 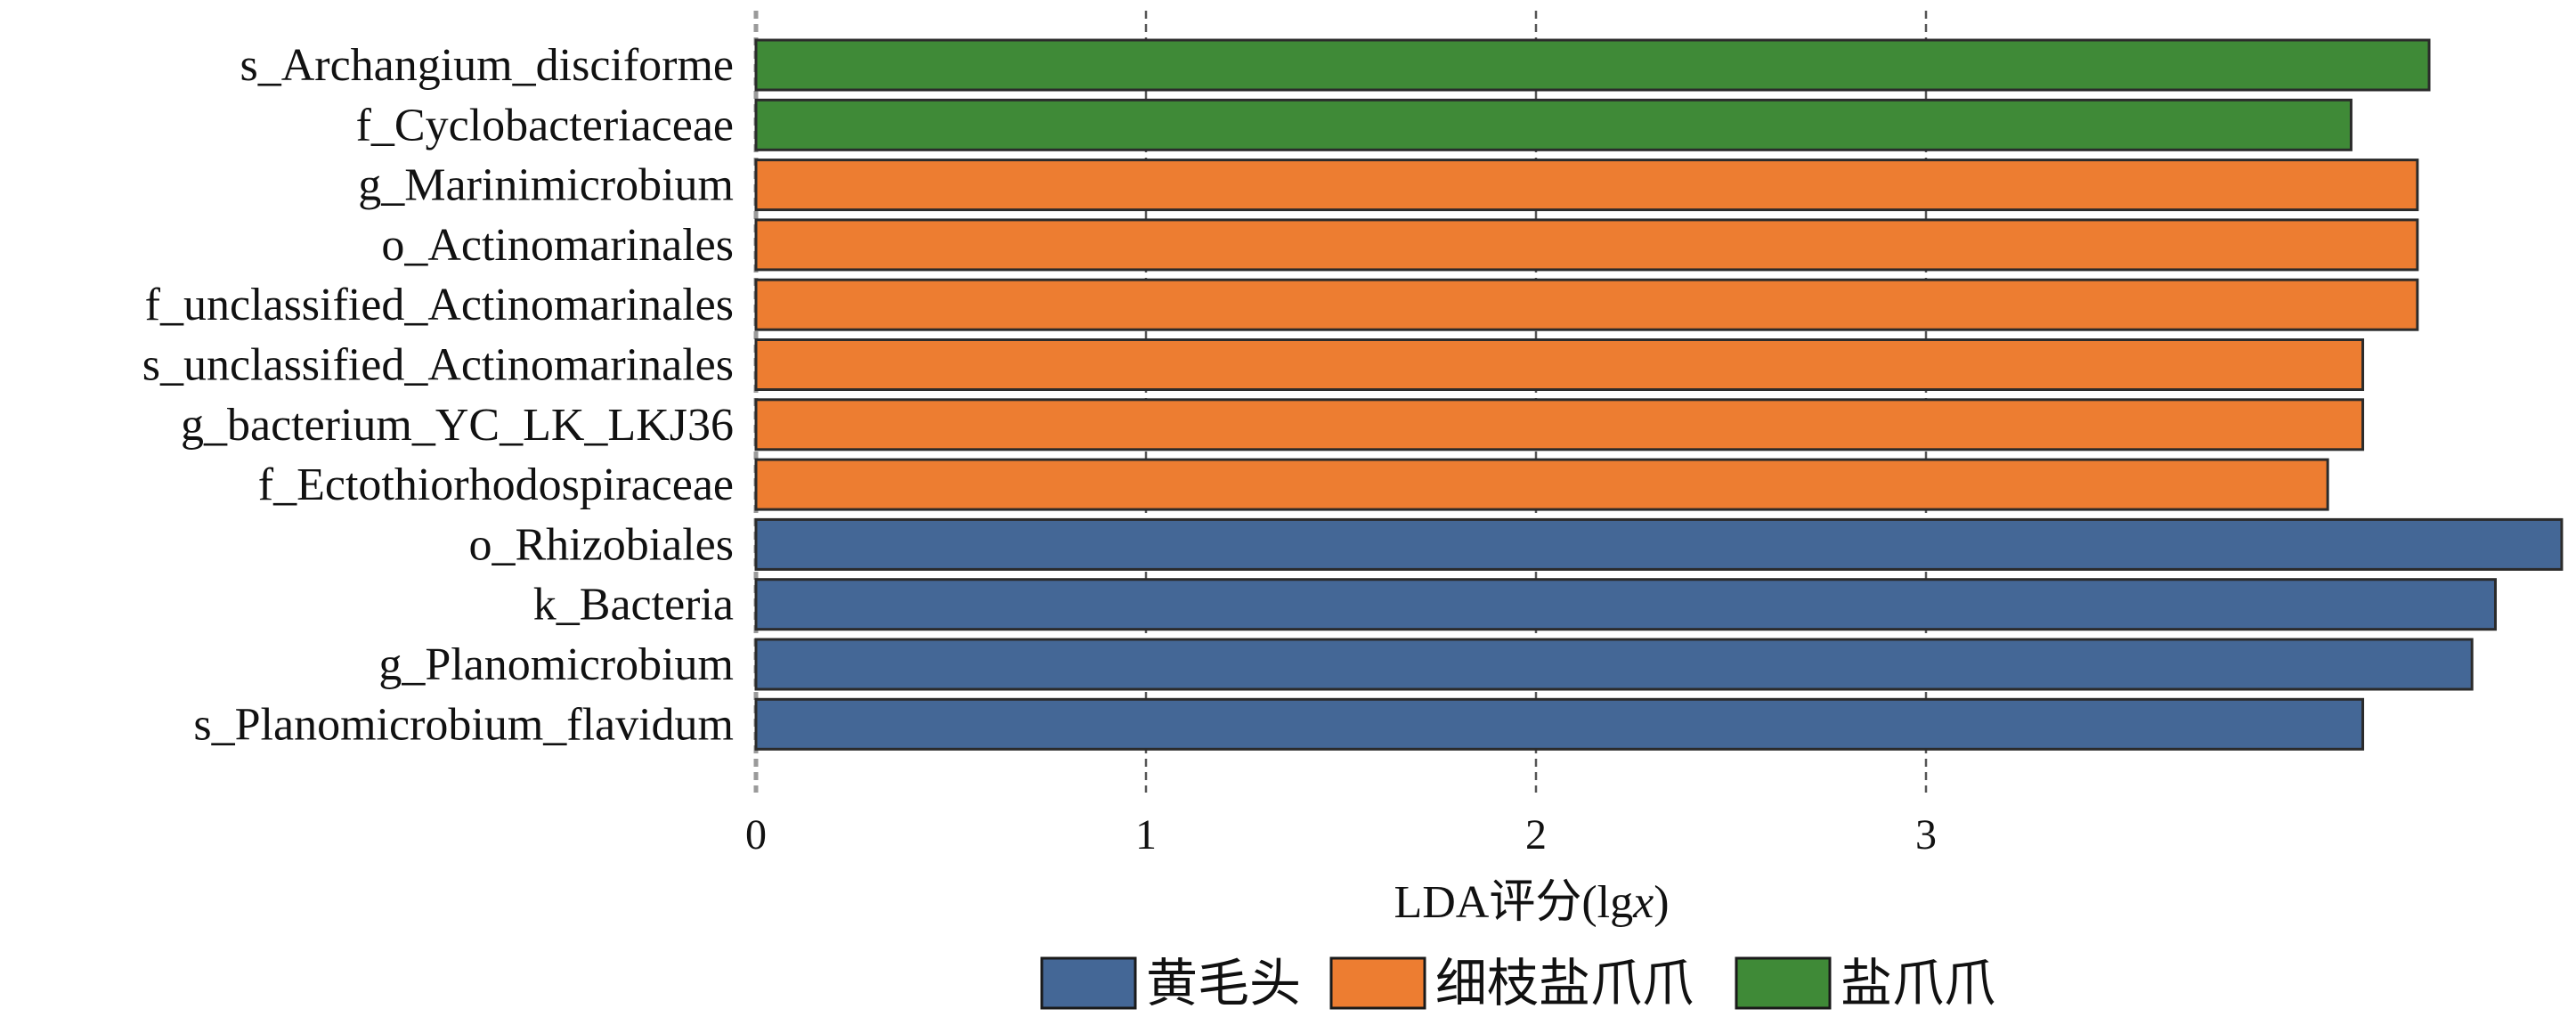 What do you see at coordinates (545, 125) in the screenshot?
I see `category-label: f_Cyclobacteriaceae` at bounding box center [545, 125].